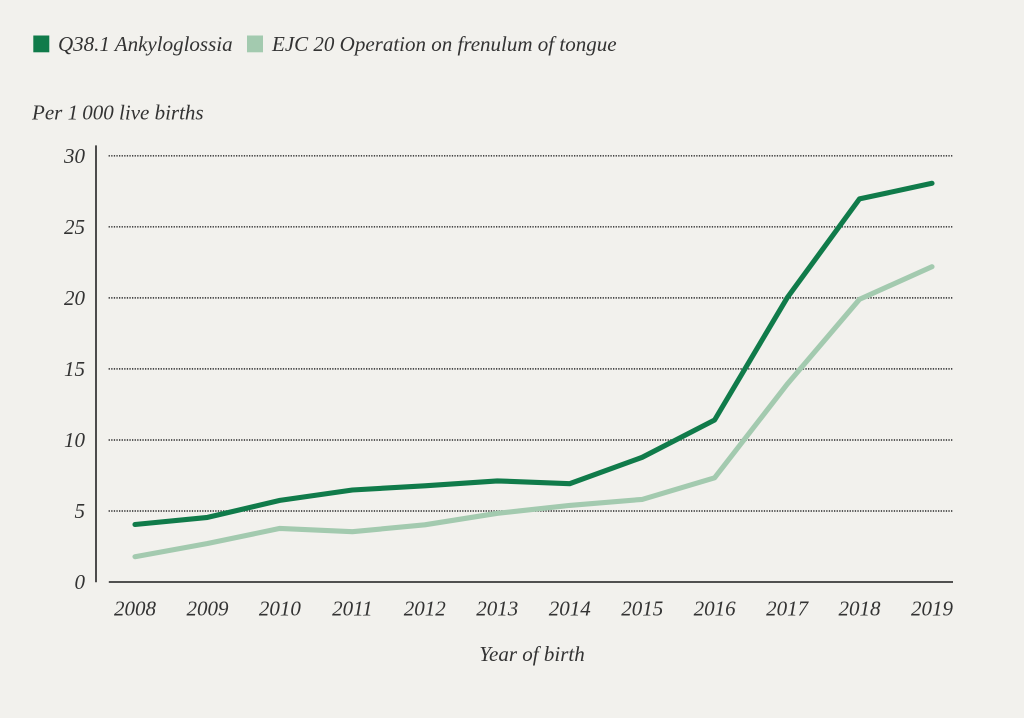  I want to click on svg-text: 2014, so click(570, 609).